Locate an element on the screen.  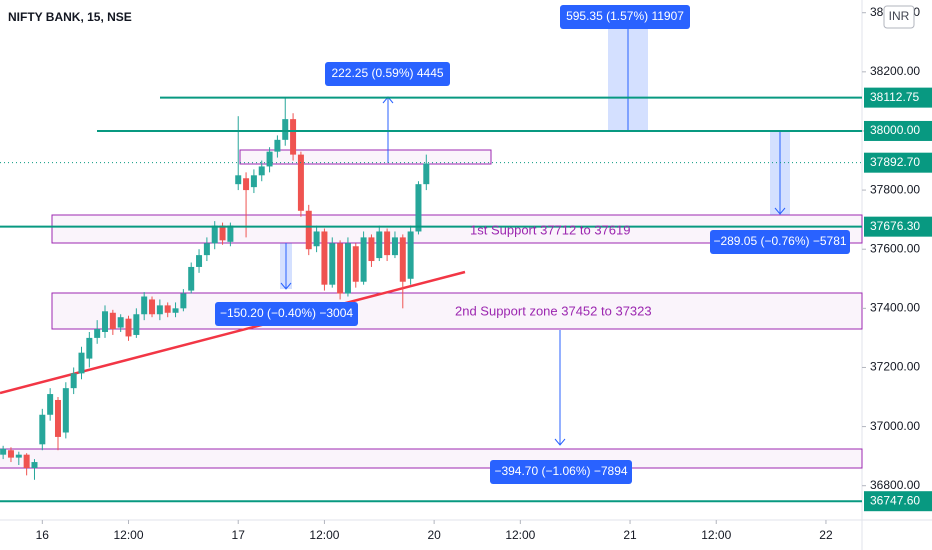
last-price-bg is located at coordinates (898, 162).